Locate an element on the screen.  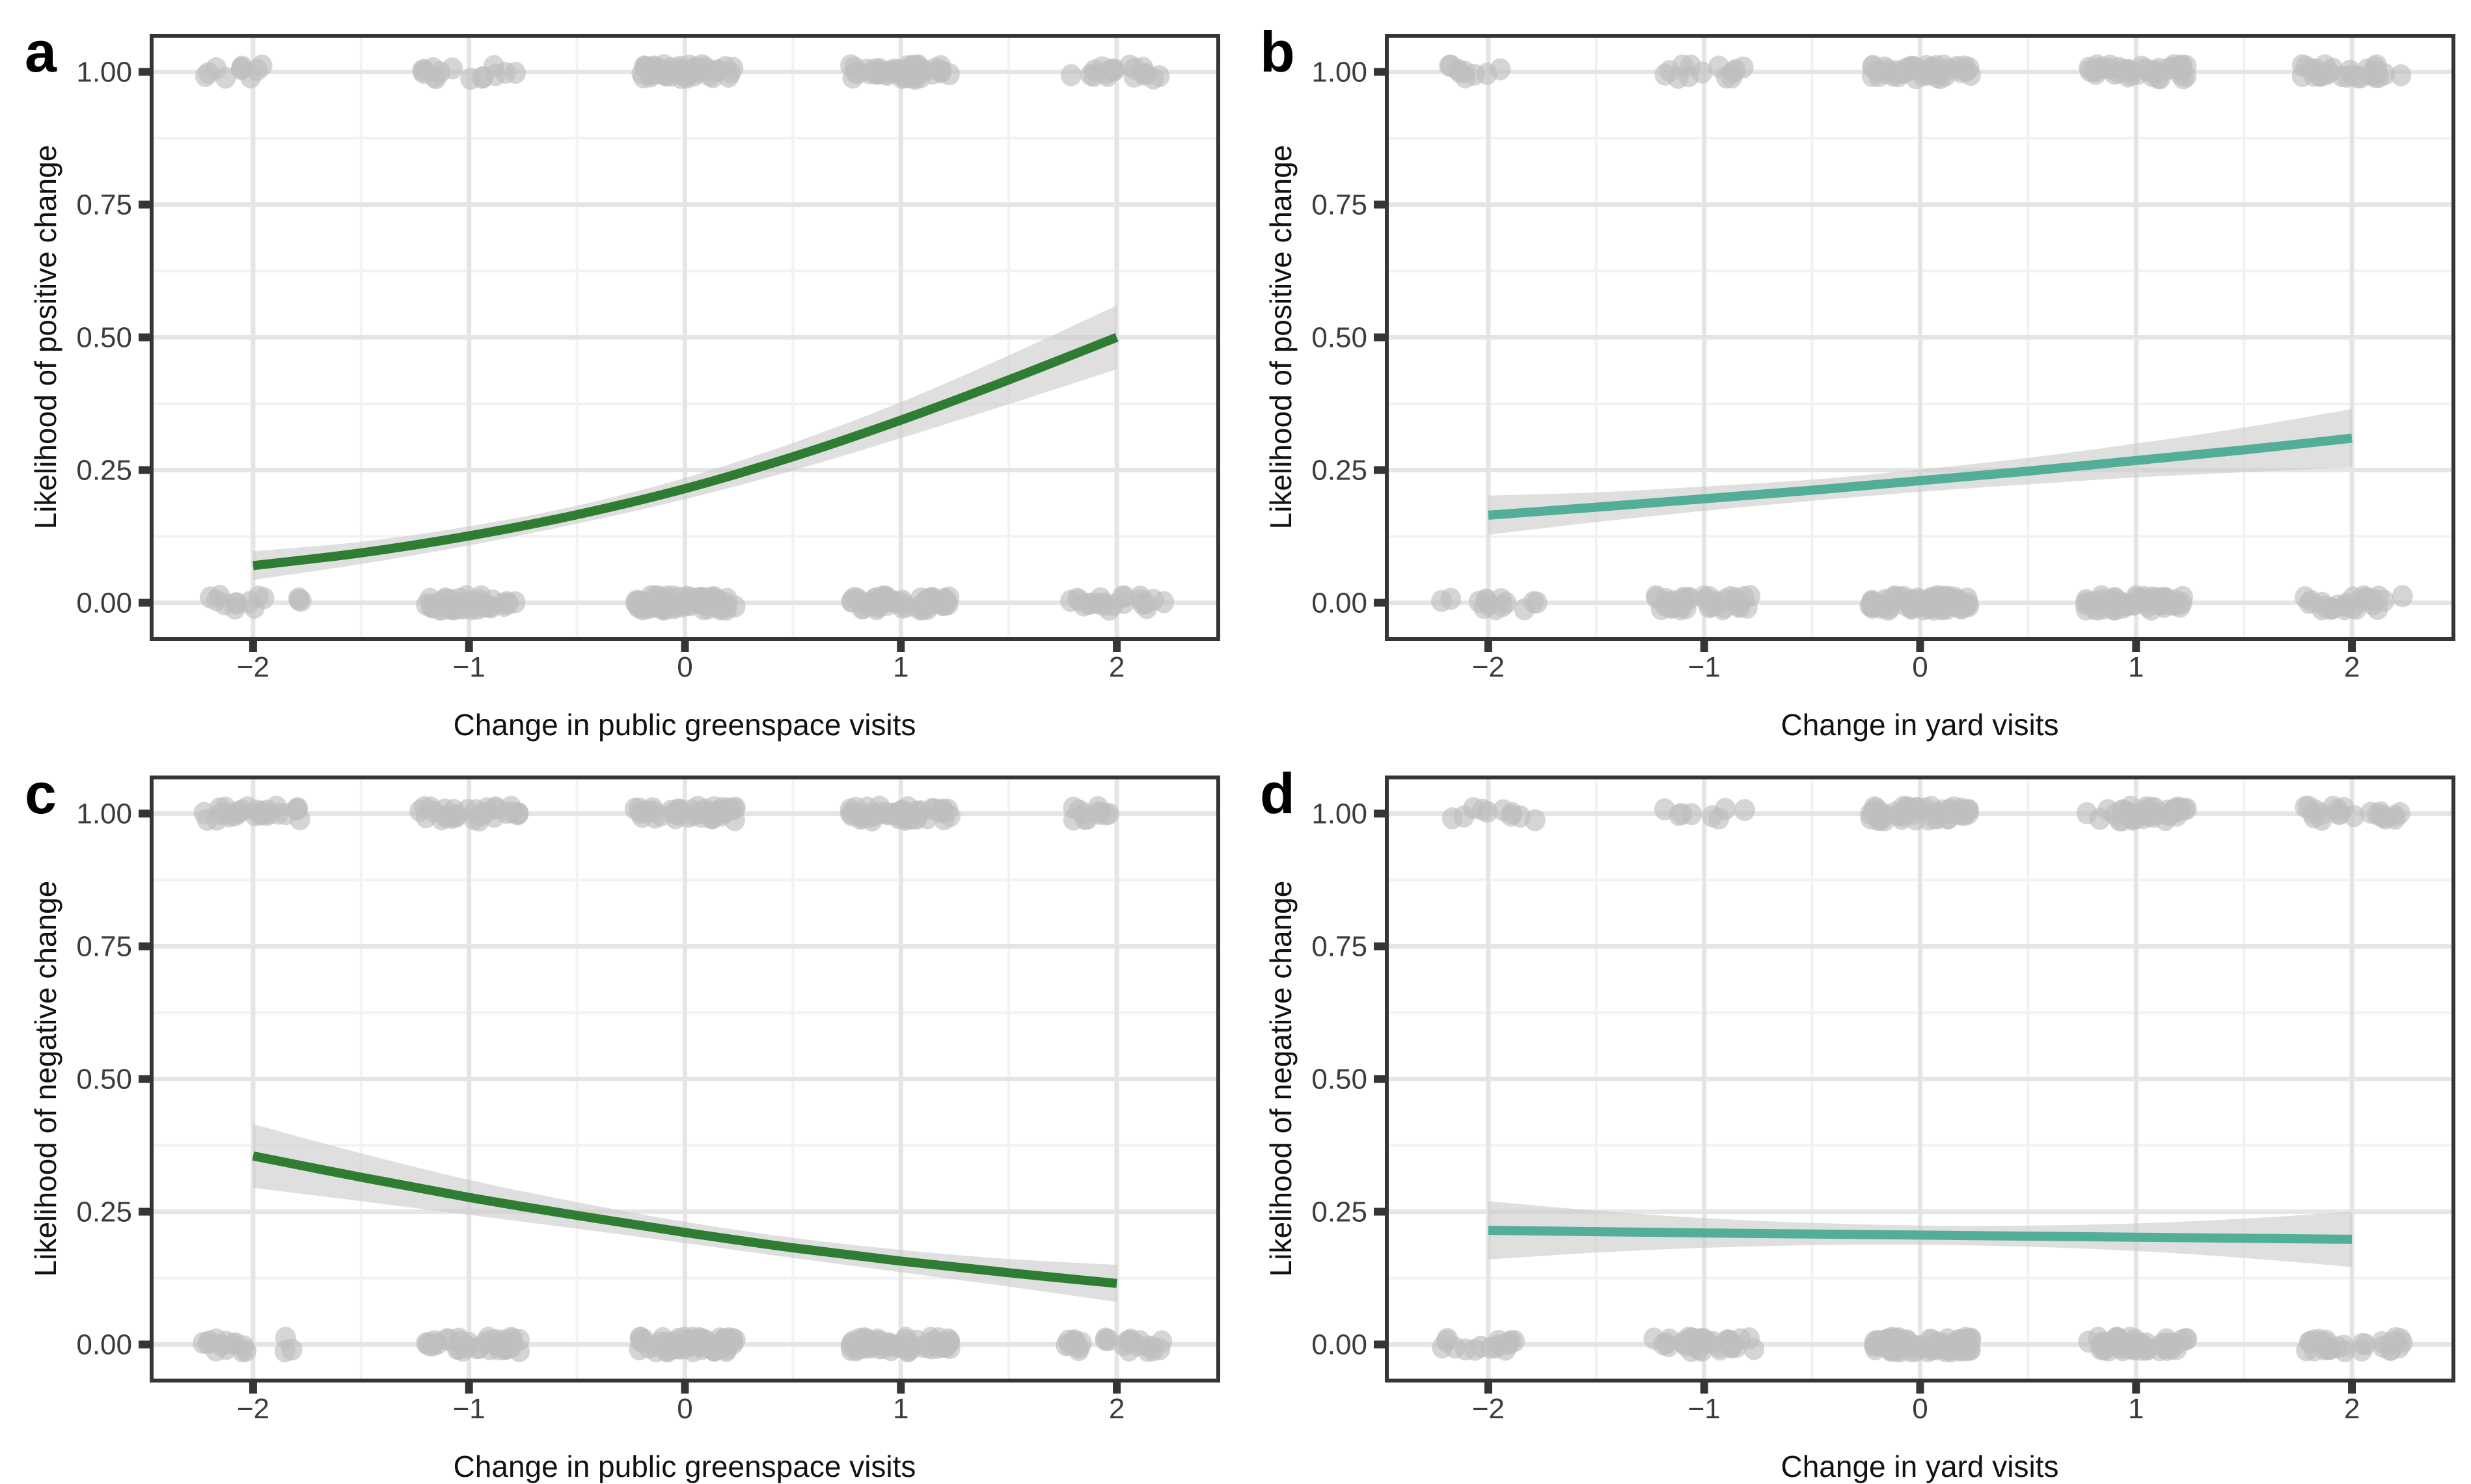
y-axis-title-d: Likelihood of negative change is located at coordinates (1281, 1078).